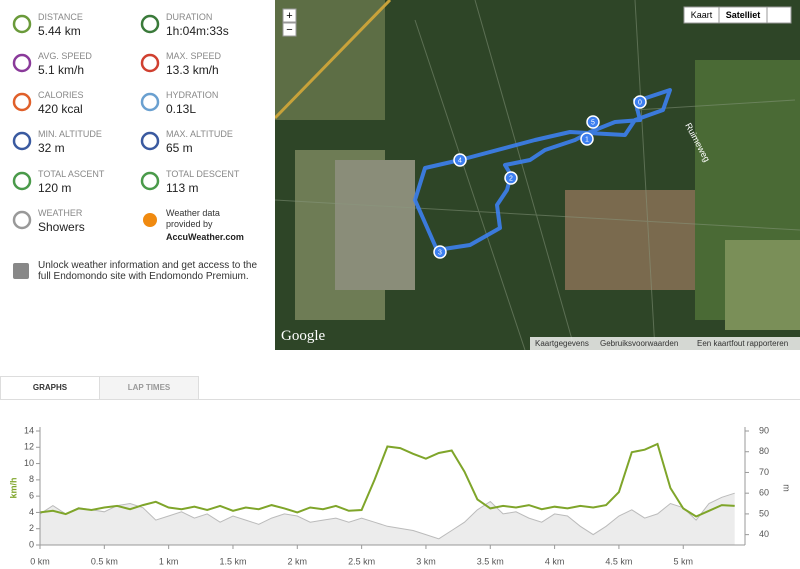 The image size is (800, 569). Describe the element at coordinates (179, 148) in the screenshot. I see `stat-value: 65 m` at that location.